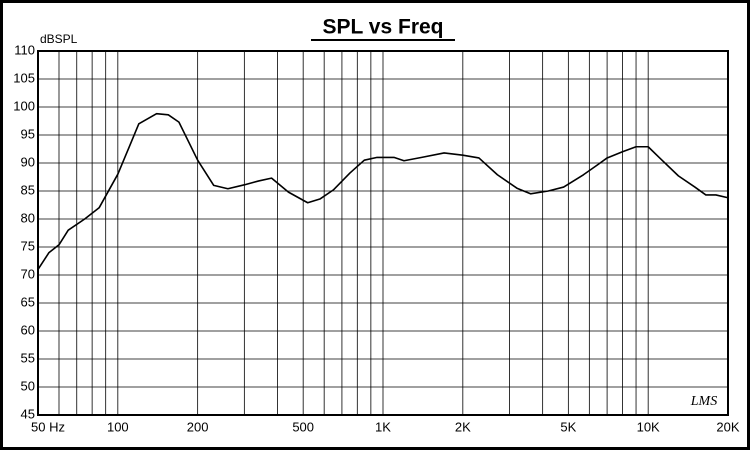  I want to click on x-tick-label: 2K, so click(463, 426).